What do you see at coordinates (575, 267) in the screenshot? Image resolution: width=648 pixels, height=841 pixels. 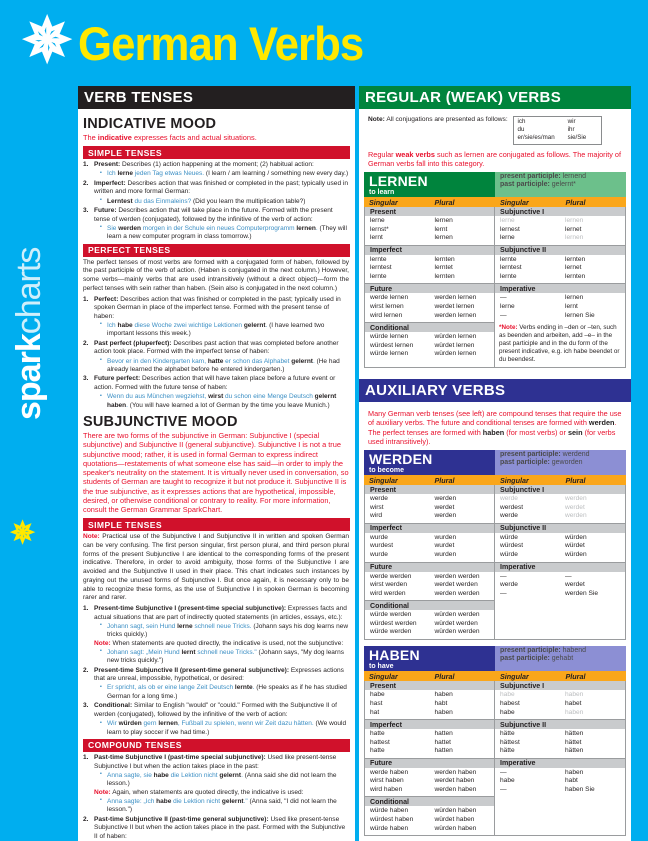 I see `plural-forms: lernten lernet lernten` at bounding box center [575, 267].